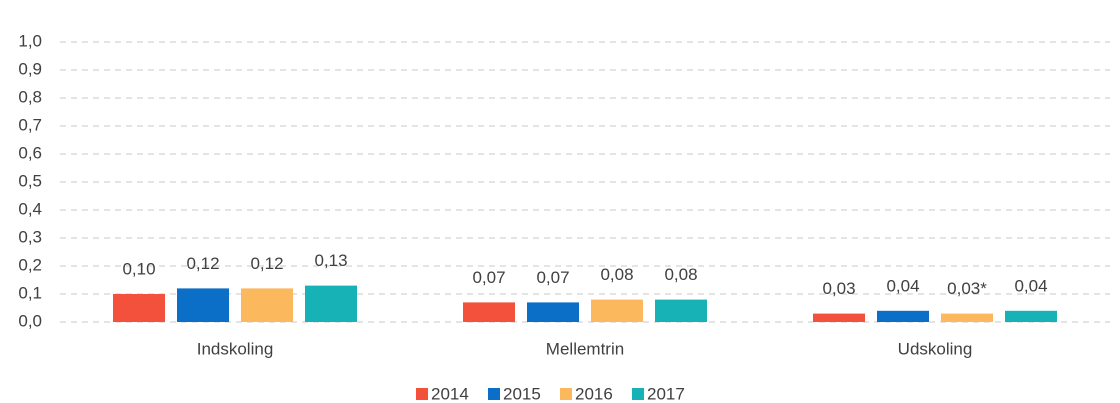  Describe the element at coordinates (30, 68) in the screenshot. I see `y-tick-label: 0,9` at that location.